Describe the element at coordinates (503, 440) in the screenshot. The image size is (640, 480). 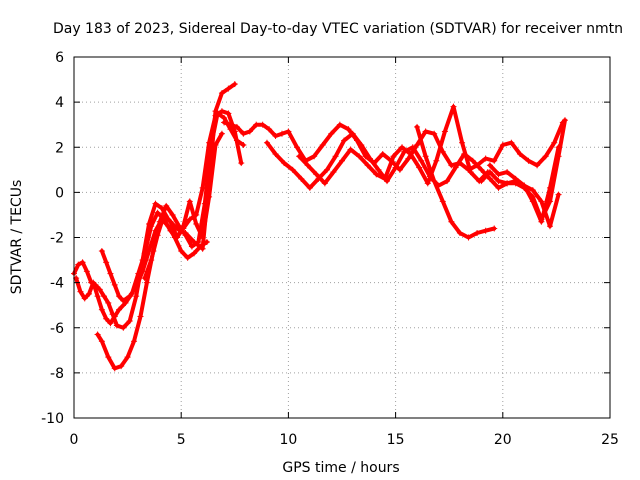
I see `x-tick-label: 20` at that location.